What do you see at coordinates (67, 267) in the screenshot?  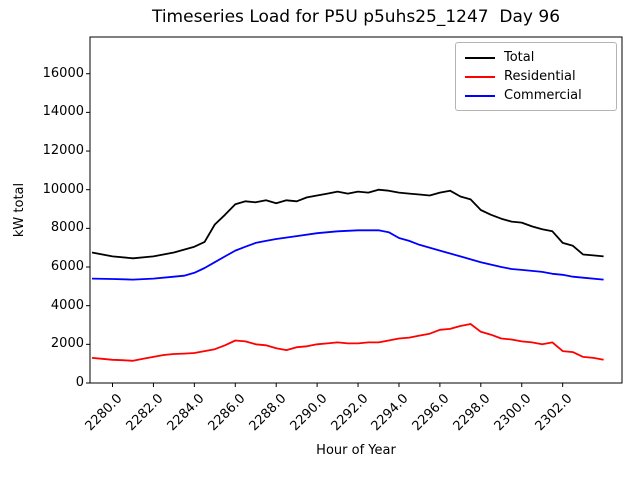 I see `y-tick-label: 6000` at bounding box center [67, 267].